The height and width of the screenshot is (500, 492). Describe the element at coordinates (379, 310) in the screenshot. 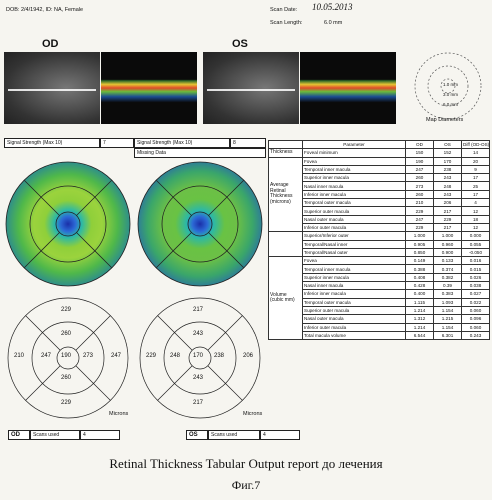

I see `table-row: Superior outer macula1.2141.1540.060` at that location.